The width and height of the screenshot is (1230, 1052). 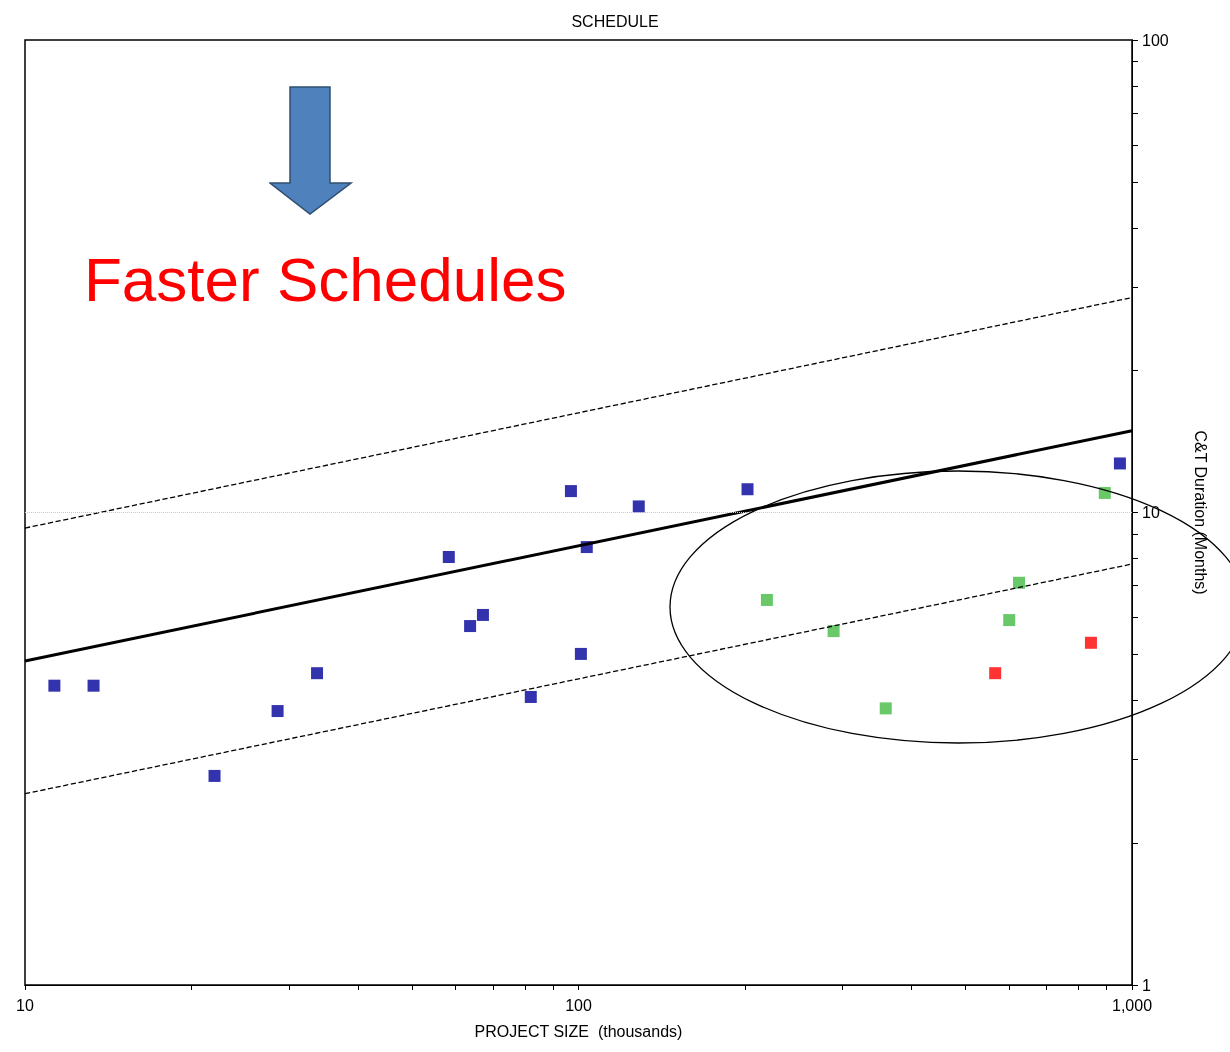 What do you see at coordinates (1200, 512) in the screenshot?
I see `y-axis-title: C&T Duration (Months)` at bounding box center [1200, 512].